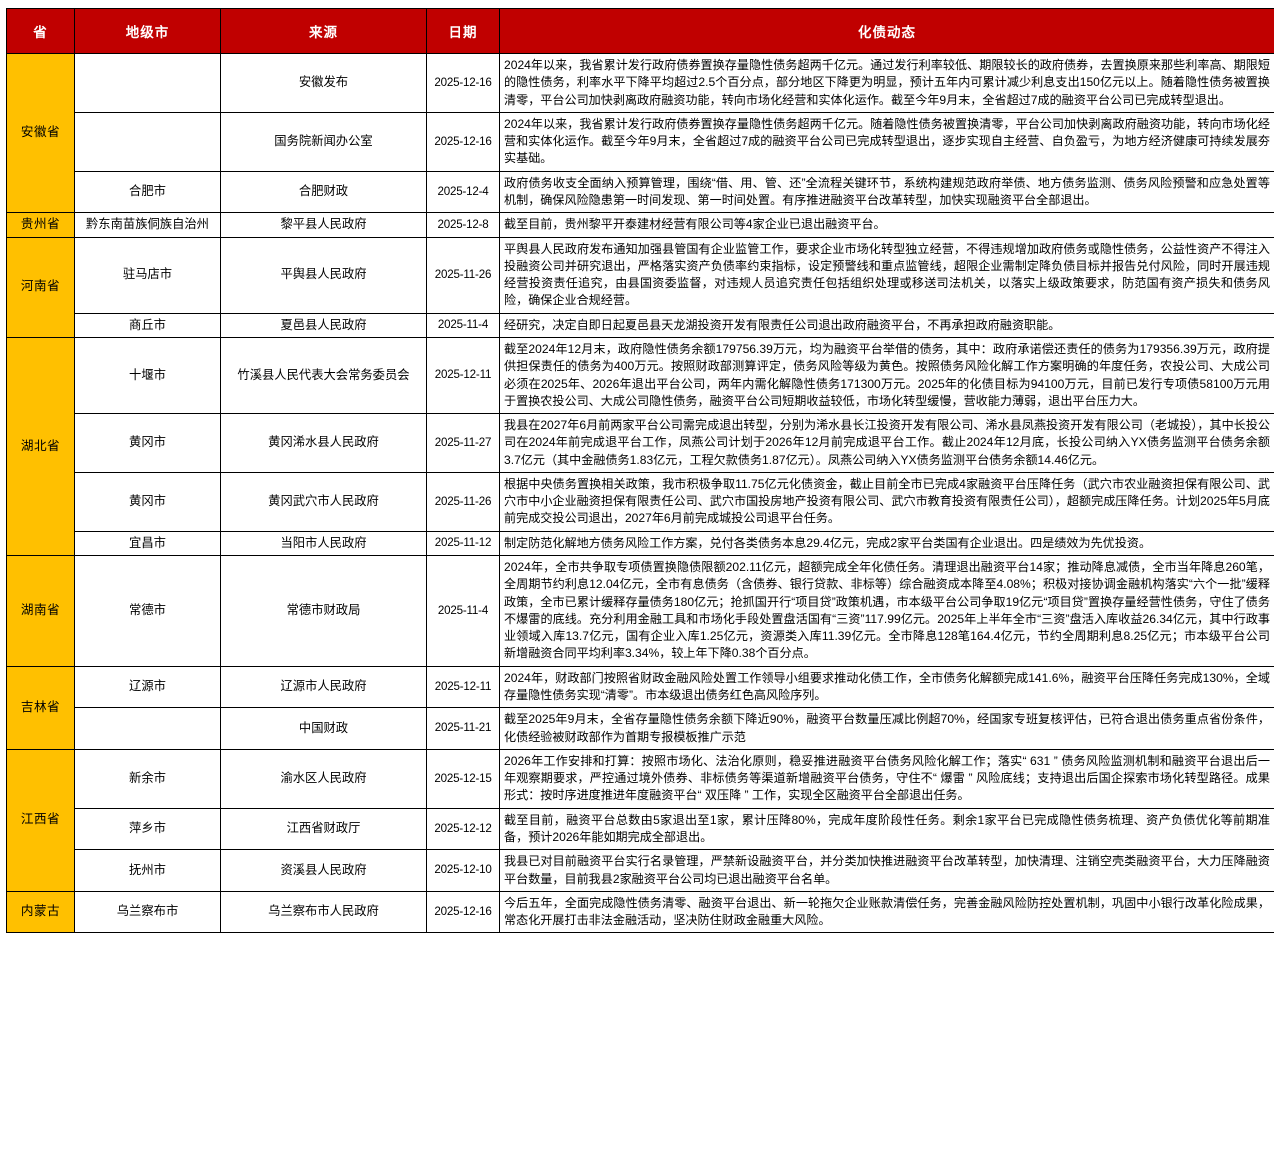 The width and height of the screenshot is (1274, 1162). What do you see at coordinates (324, 31) in the screenshot?
I see `column-header-source: 来源` at bounding box center [324, 31].